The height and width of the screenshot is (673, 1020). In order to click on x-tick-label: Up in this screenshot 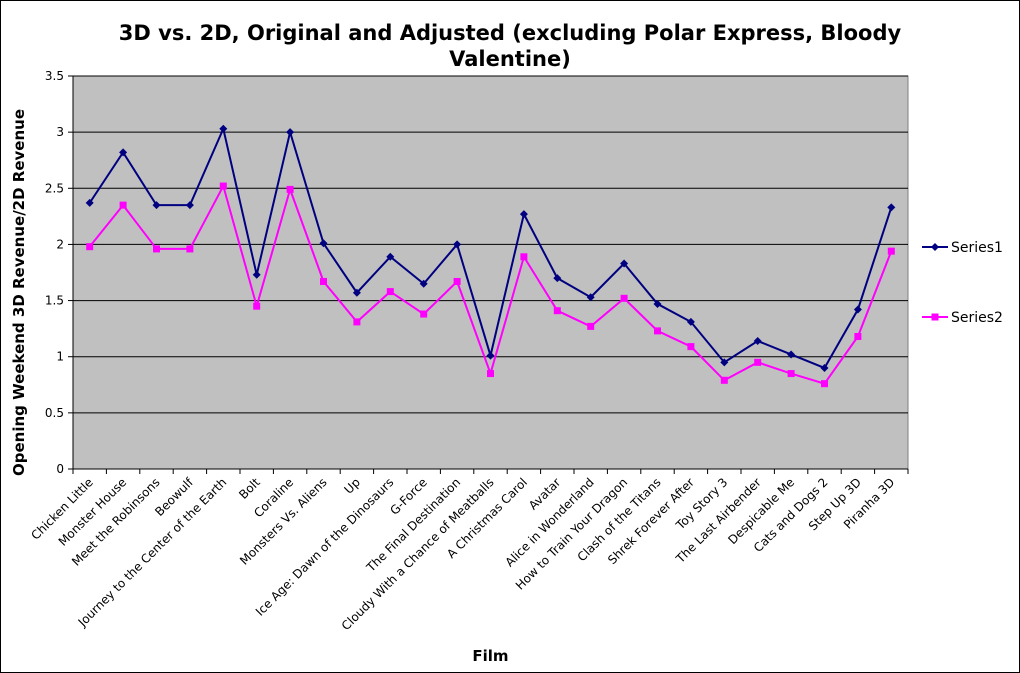, I will do `click(353, 486)`.